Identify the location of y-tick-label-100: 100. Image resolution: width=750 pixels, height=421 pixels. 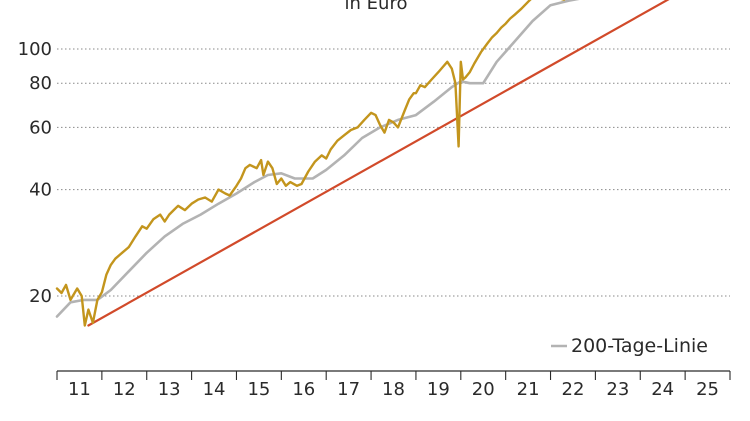
(35, 49).